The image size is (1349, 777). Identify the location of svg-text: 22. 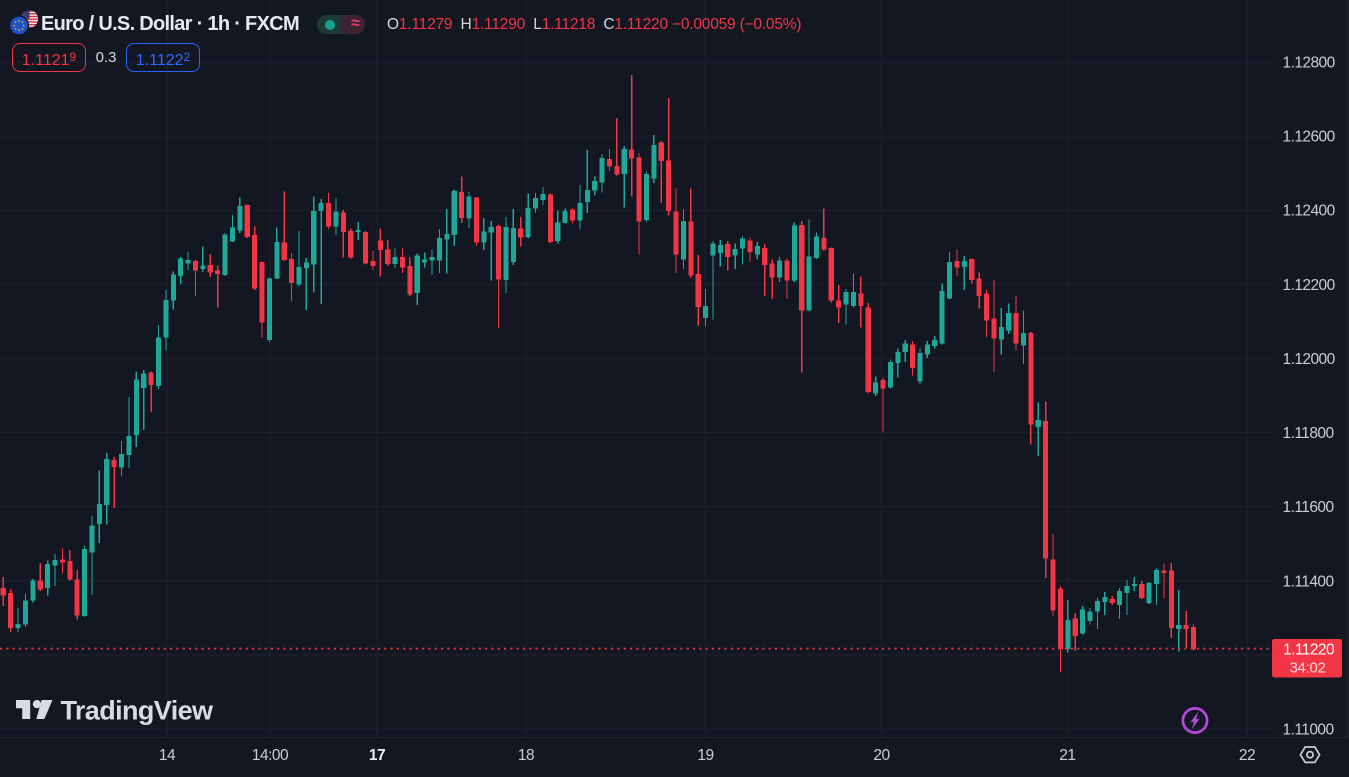
(1247, 755).